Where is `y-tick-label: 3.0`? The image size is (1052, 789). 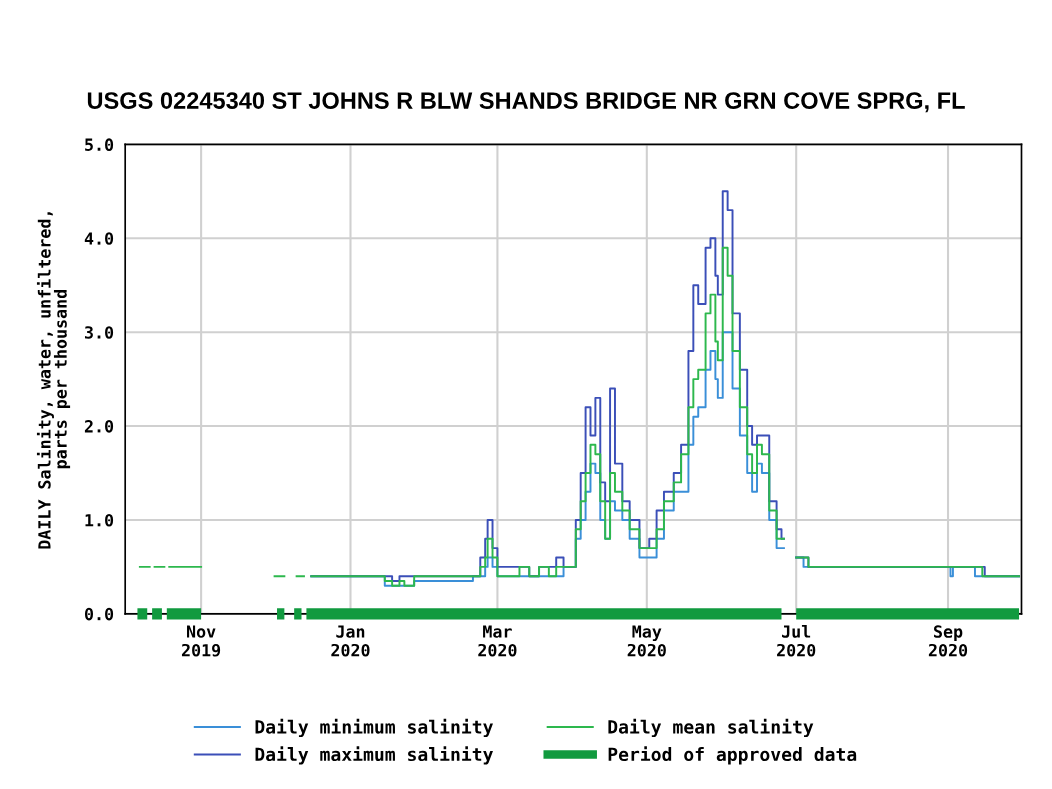
y-tick-label: 3.0 is located at coordinates (99, 332).